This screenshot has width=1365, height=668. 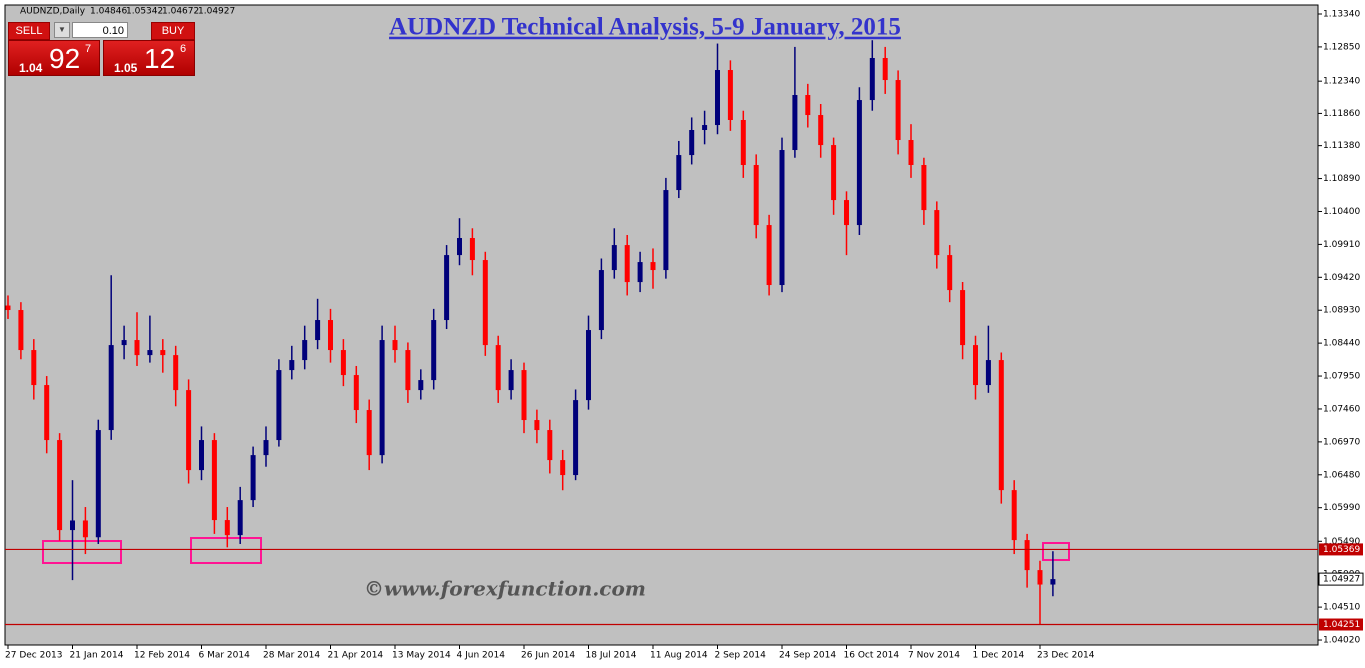 I want to click on x-tick-label: 7 Nov 2014, so click(x=934, y=656).